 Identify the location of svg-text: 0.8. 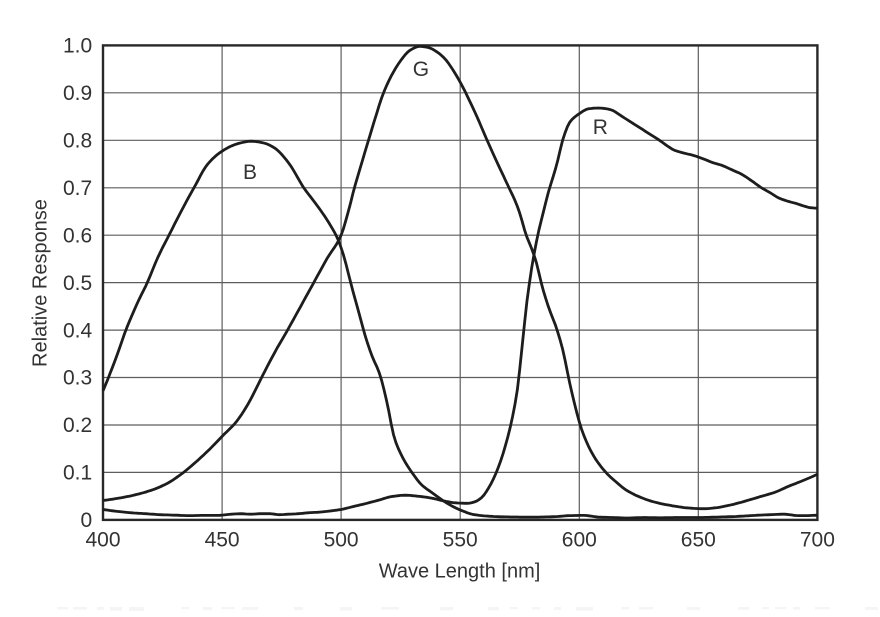
(77, 141).